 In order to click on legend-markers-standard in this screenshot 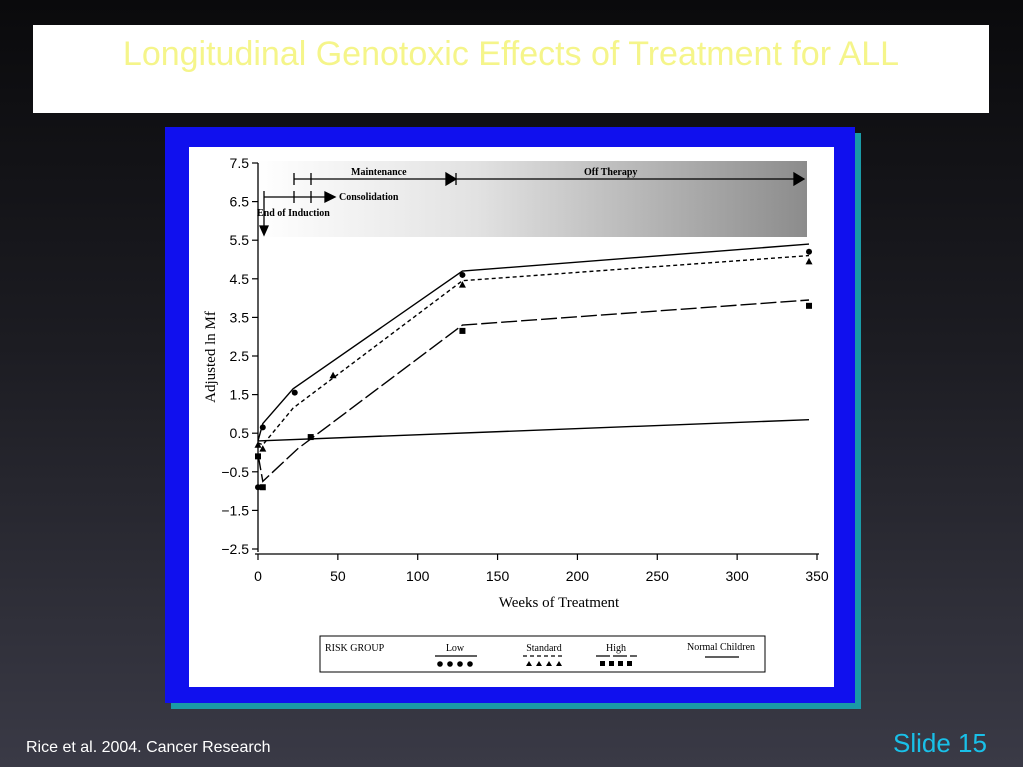, I will do `click(544, 663)`.